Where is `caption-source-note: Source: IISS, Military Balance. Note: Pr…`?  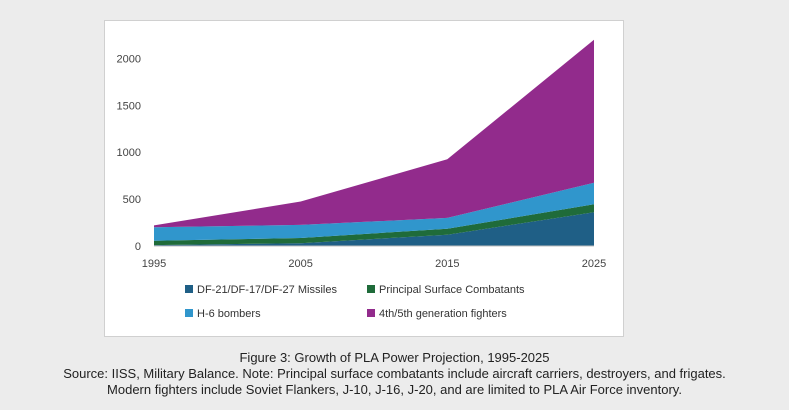 caption-source-note: Source: IISS, Military Balance. Note: Pr… is located at coordinates (394, 373).